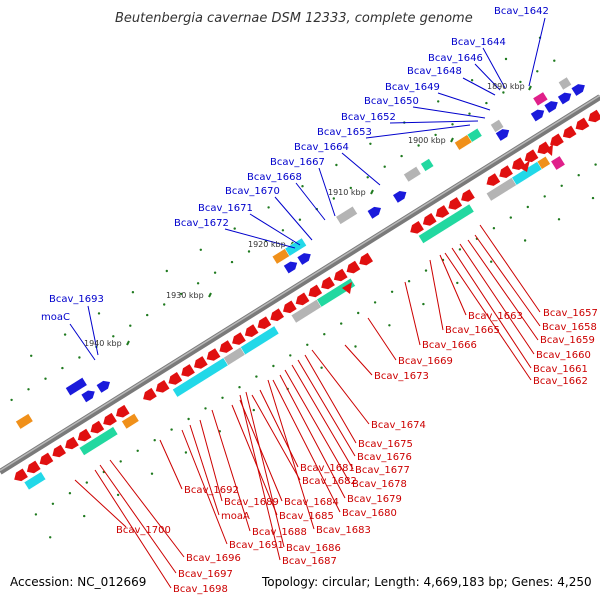  What do you see at coordinates (309, 561) in the screenshot?
I see `gene-label: Bcav_1687` at bounding box center [309, 561].